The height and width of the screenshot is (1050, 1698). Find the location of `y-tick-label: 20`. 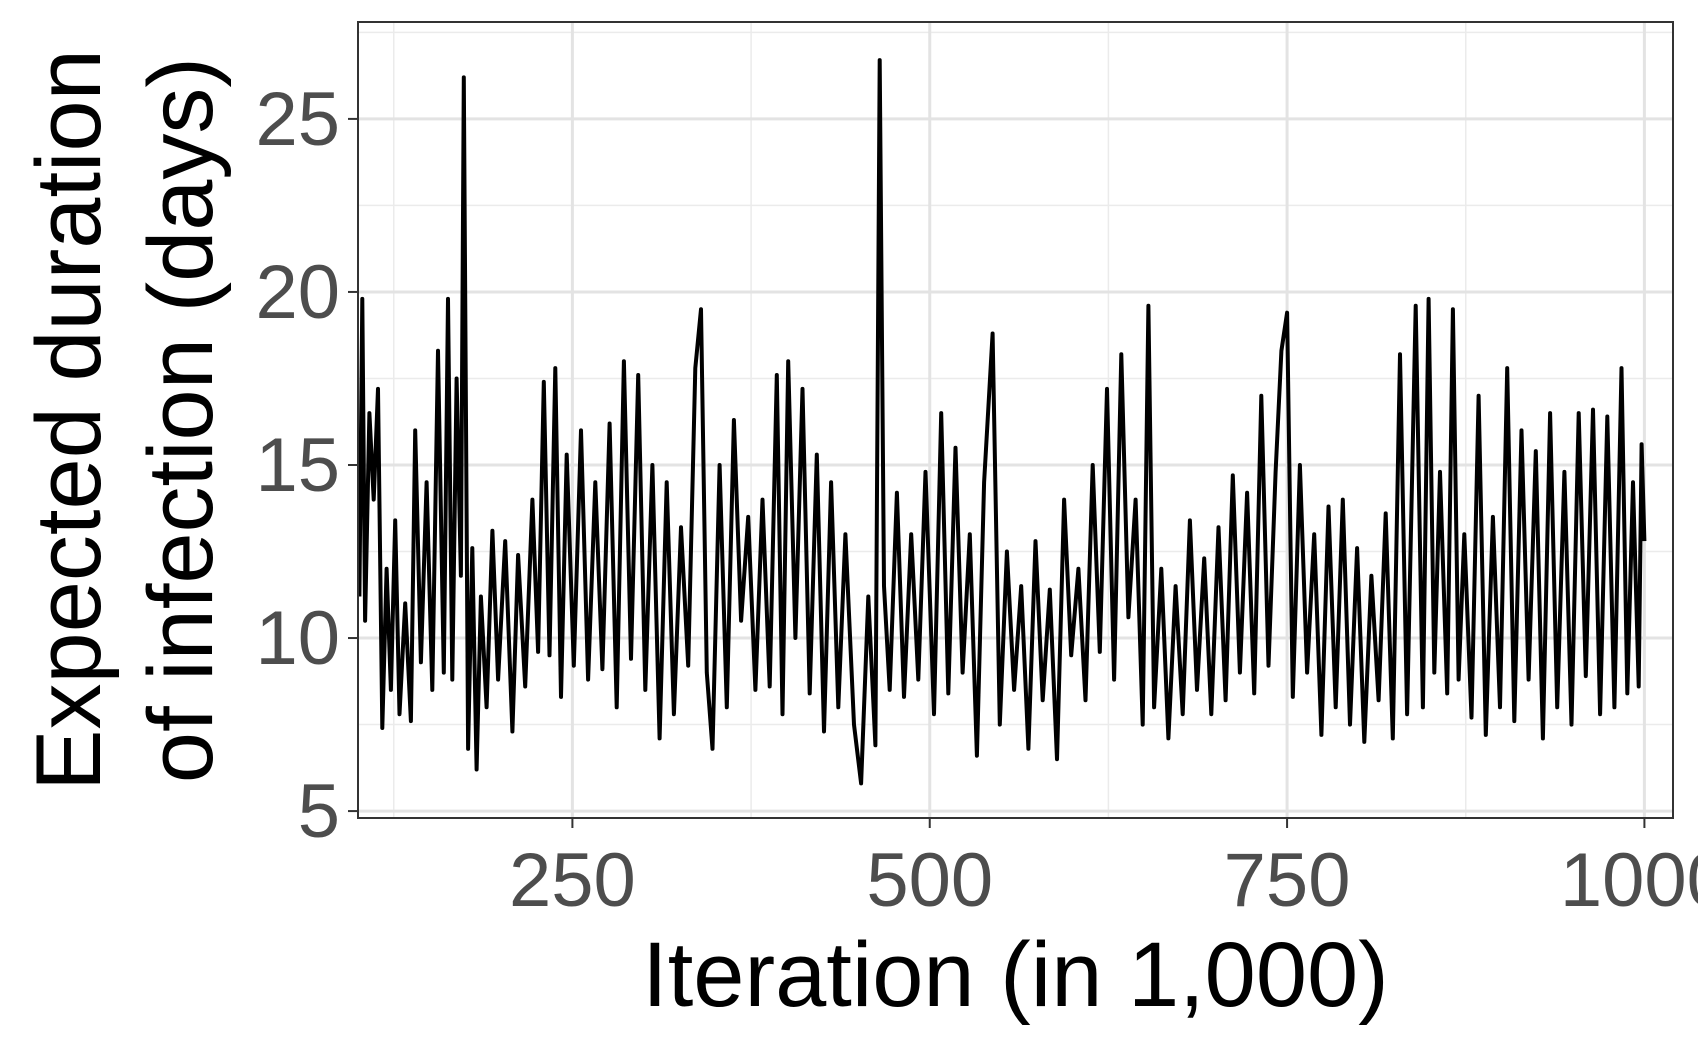

y-tick-label: 20 is located at coordinates (297, 292).